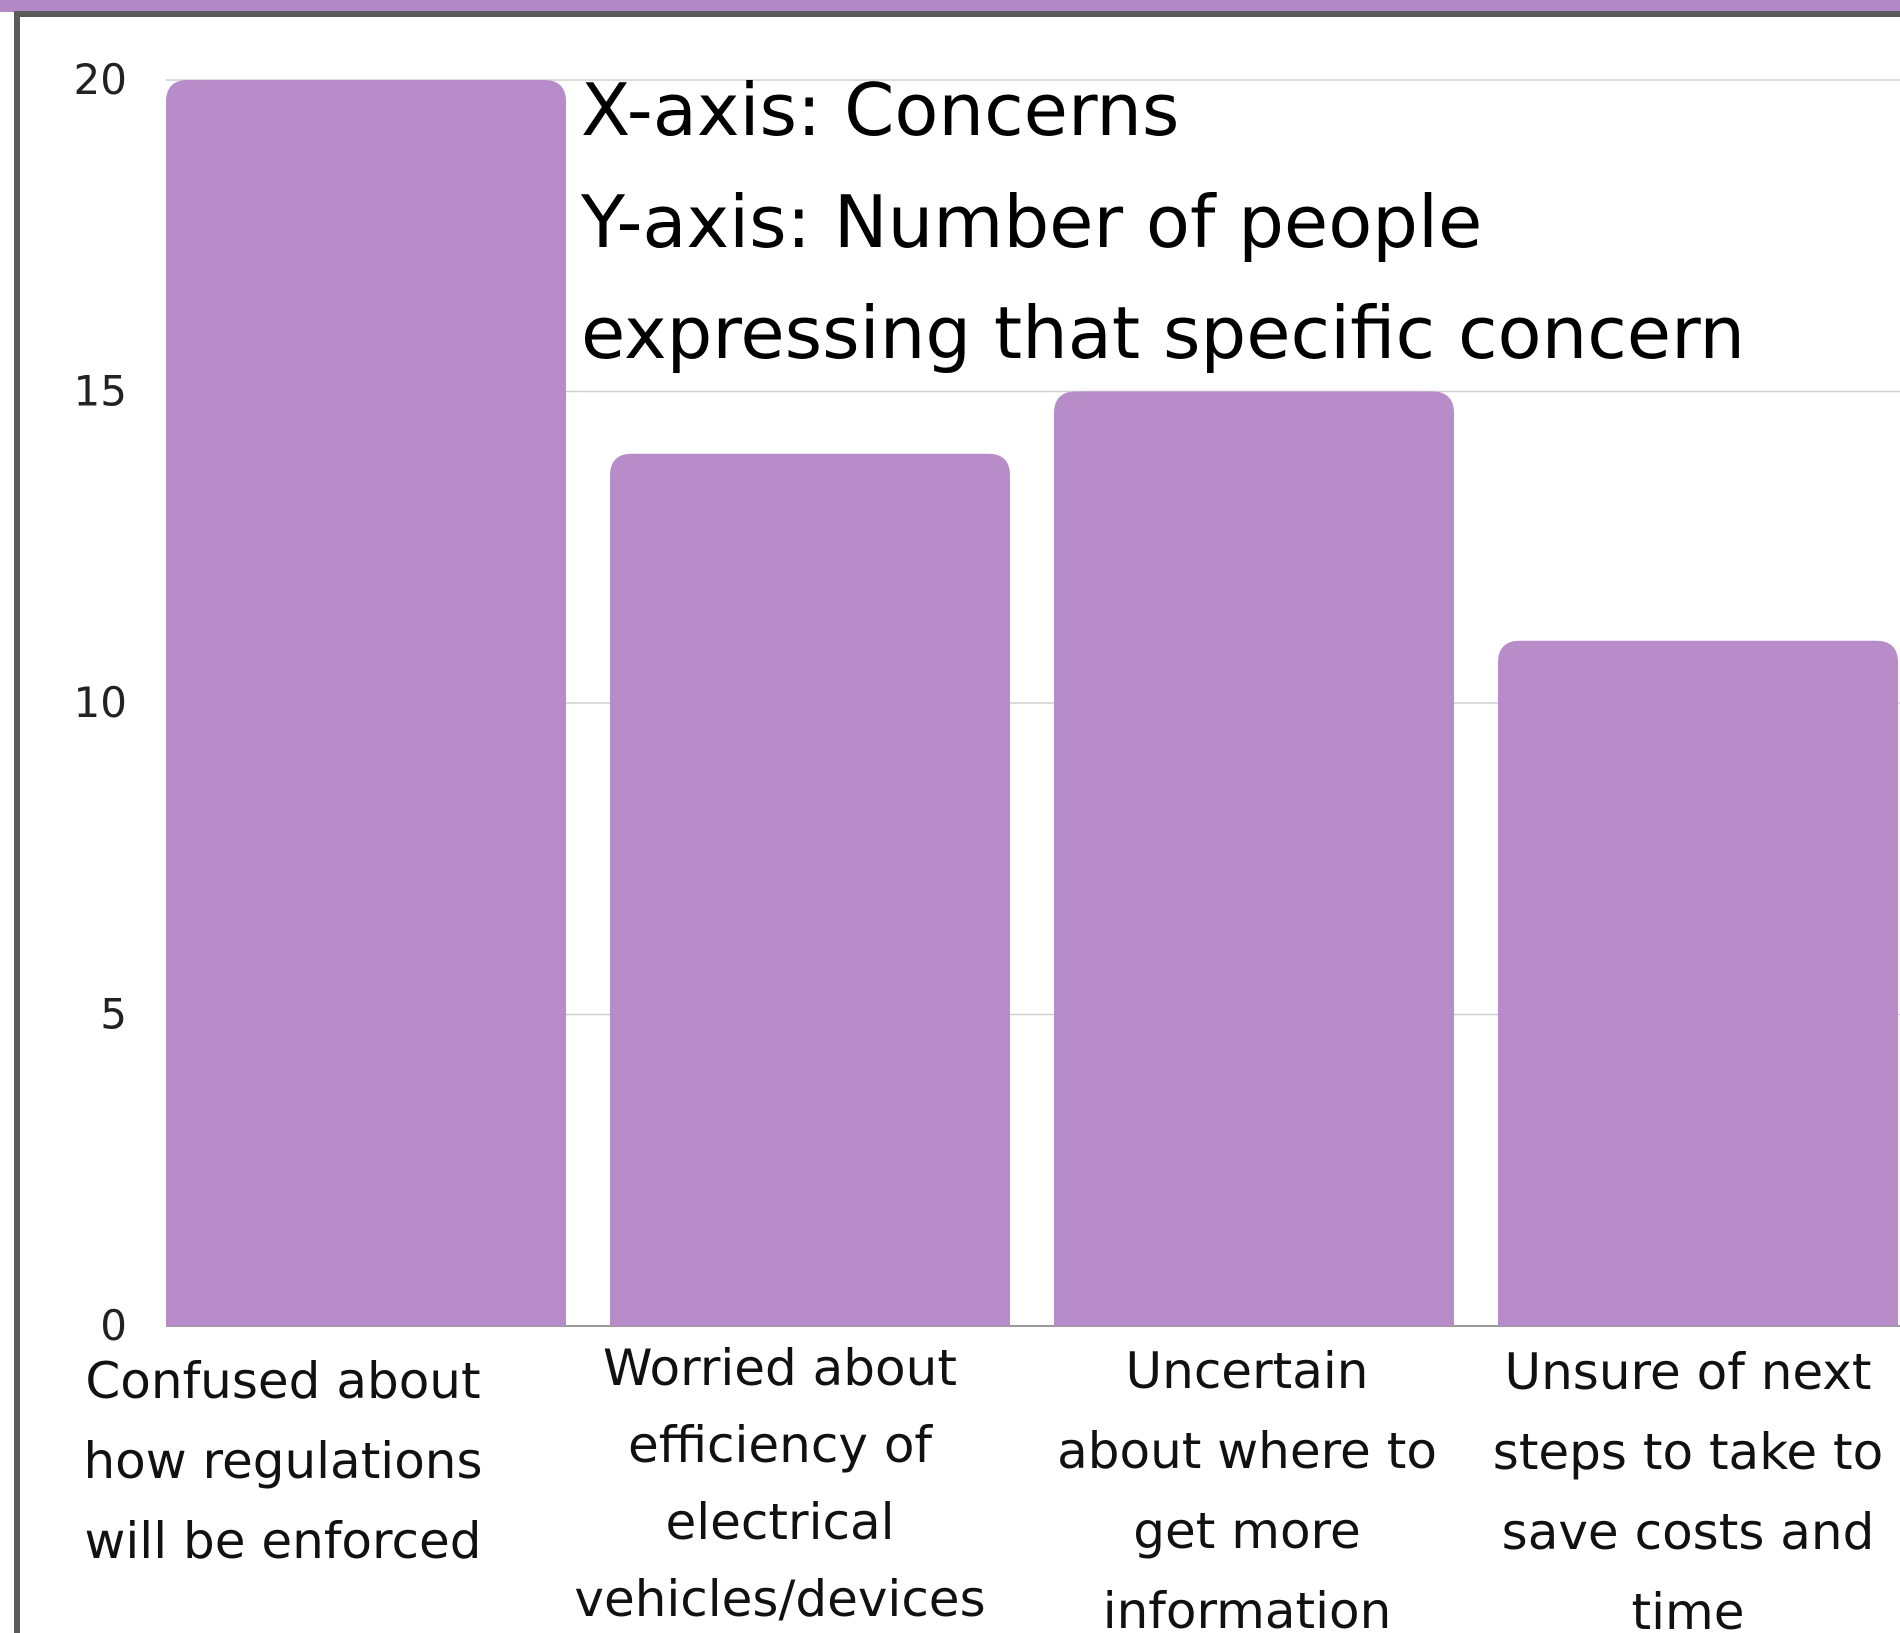  Describe the element at coordinates (1031, 222) in the screenshot. I see `annotation-line-2: Y-axis: Number of people` at that location.